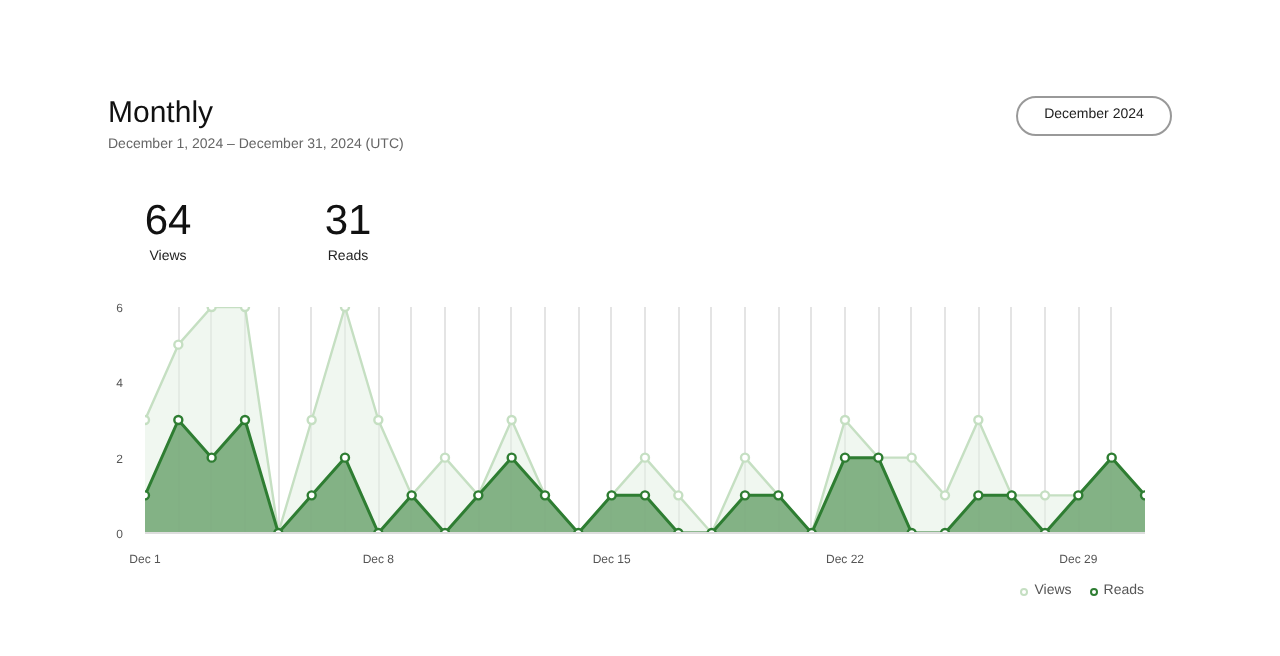  Describe the element at coordinates (161, 113) in the screenshot. I see `chart-title: Monthly` at that location.